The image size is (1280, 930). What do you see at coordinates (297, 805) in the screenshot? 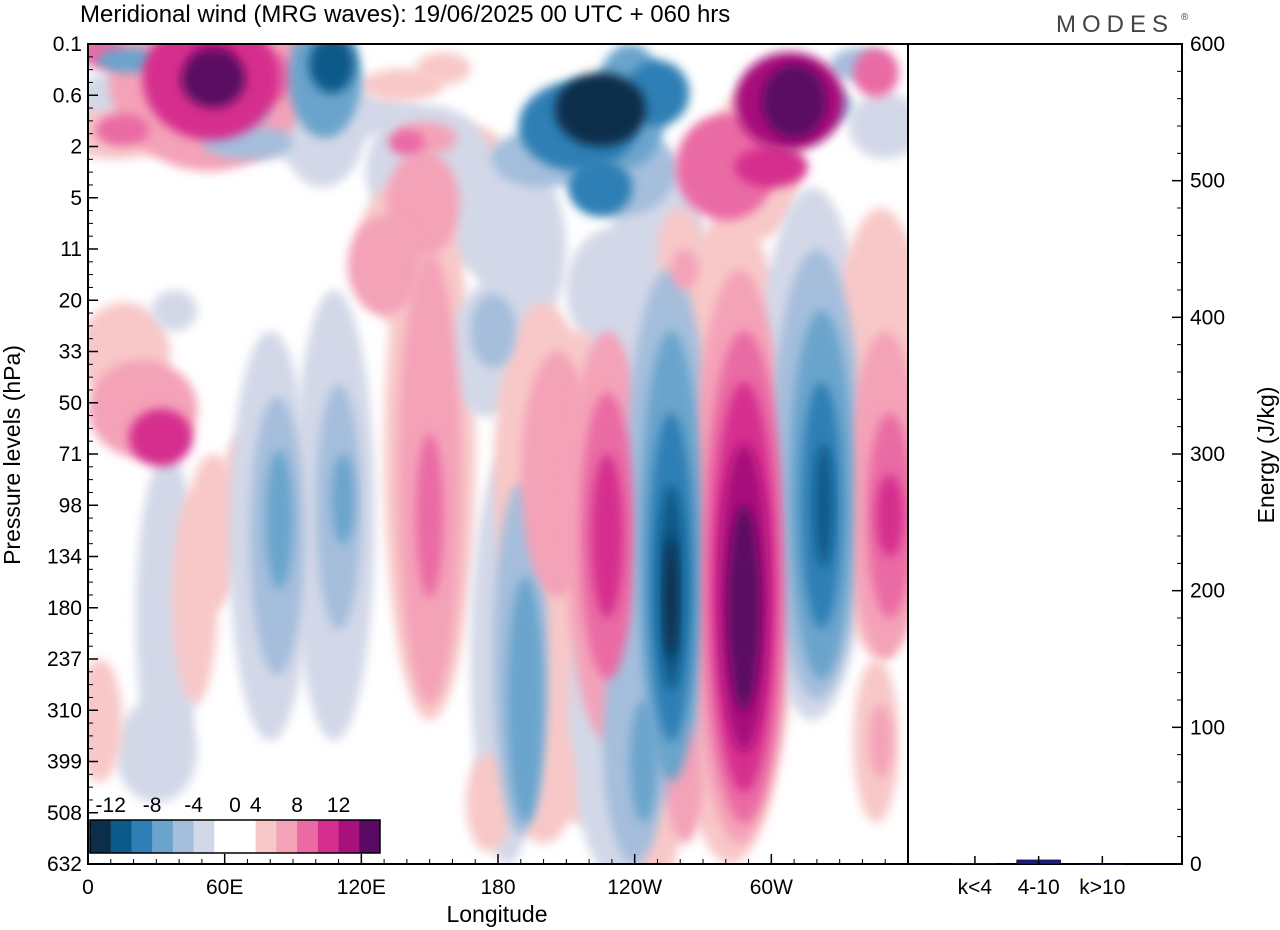
I see `colorbar-label: 8` at bounding box center [297, 805].